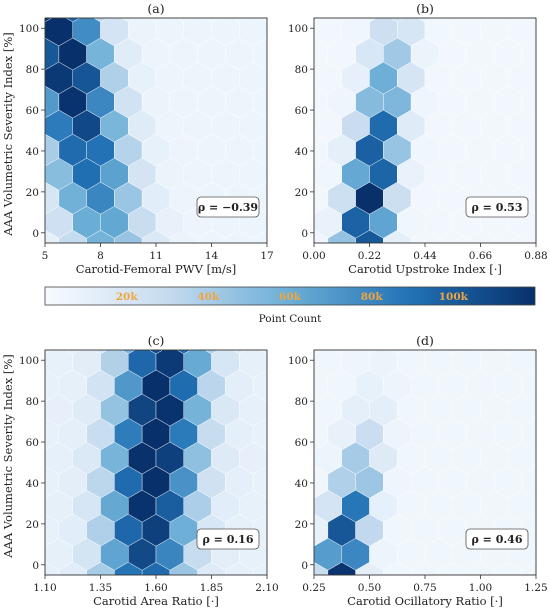  I want to click on correlation-annotation: ρ = 0.16, so click(228, 539).